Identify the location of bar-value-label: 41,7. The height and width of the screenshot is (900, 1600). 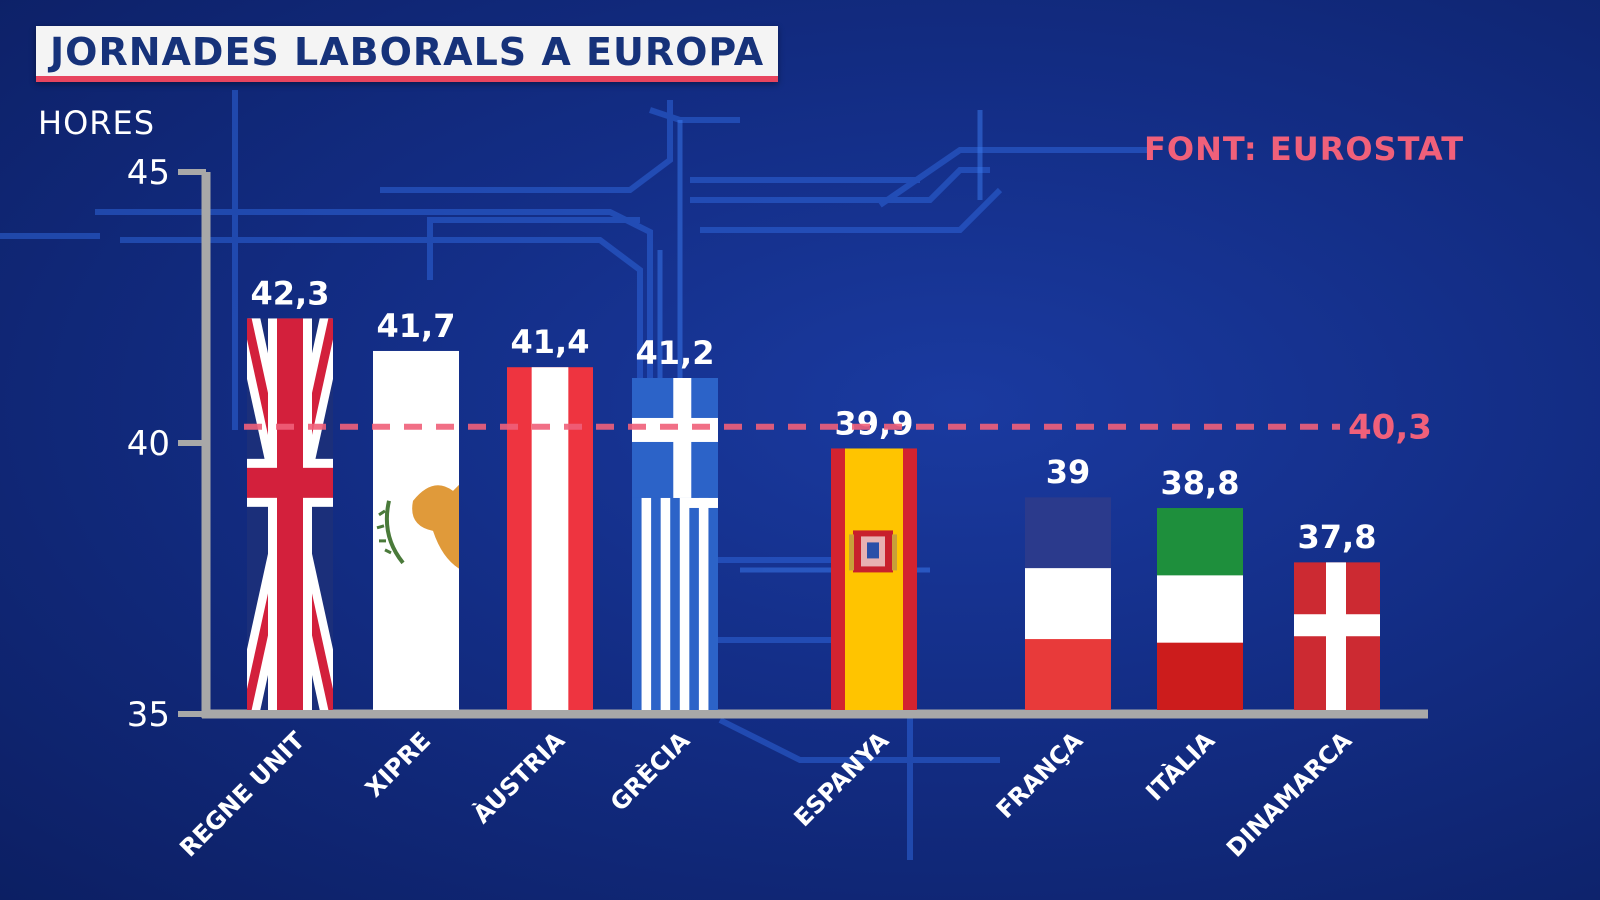
(416, 326).